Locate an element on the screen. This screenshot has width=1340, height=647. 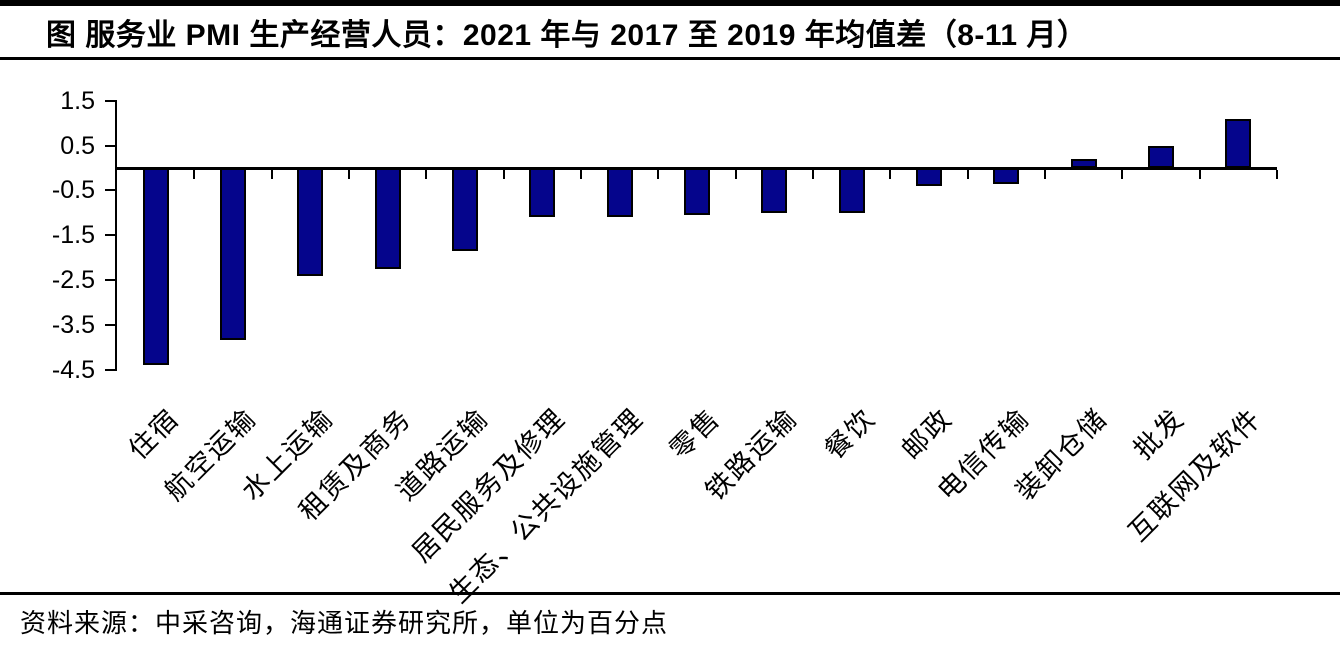
y-axis-tick-label: -3.5 is located at coordinates (73, 324).